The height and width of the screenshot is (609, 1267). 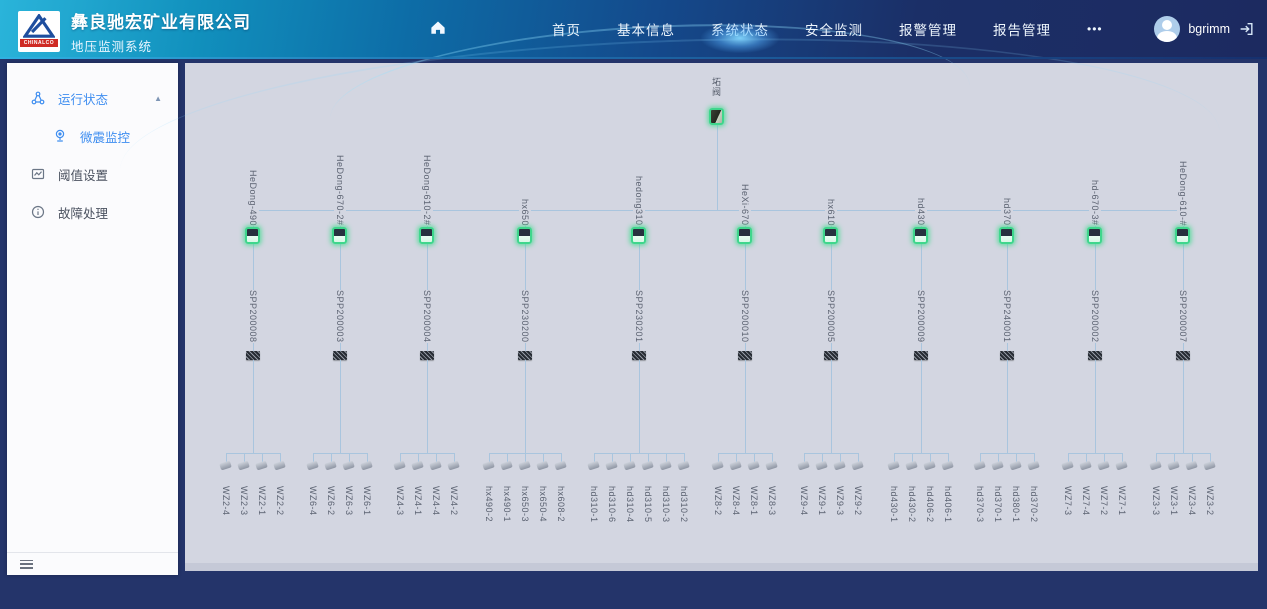 I want to click on sensor-label: WZ4-1, so click(x=418, y=501).